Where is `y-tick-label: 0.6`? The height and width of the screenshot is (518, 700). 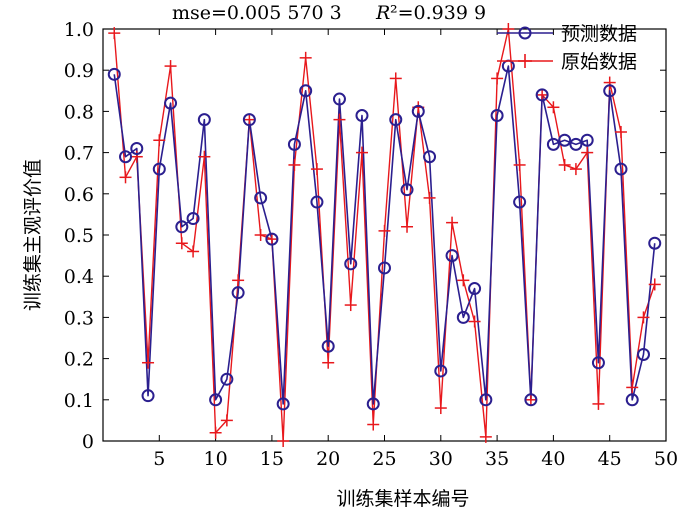 y-tick-label: 0.6 is located at coordinates (79, 195).